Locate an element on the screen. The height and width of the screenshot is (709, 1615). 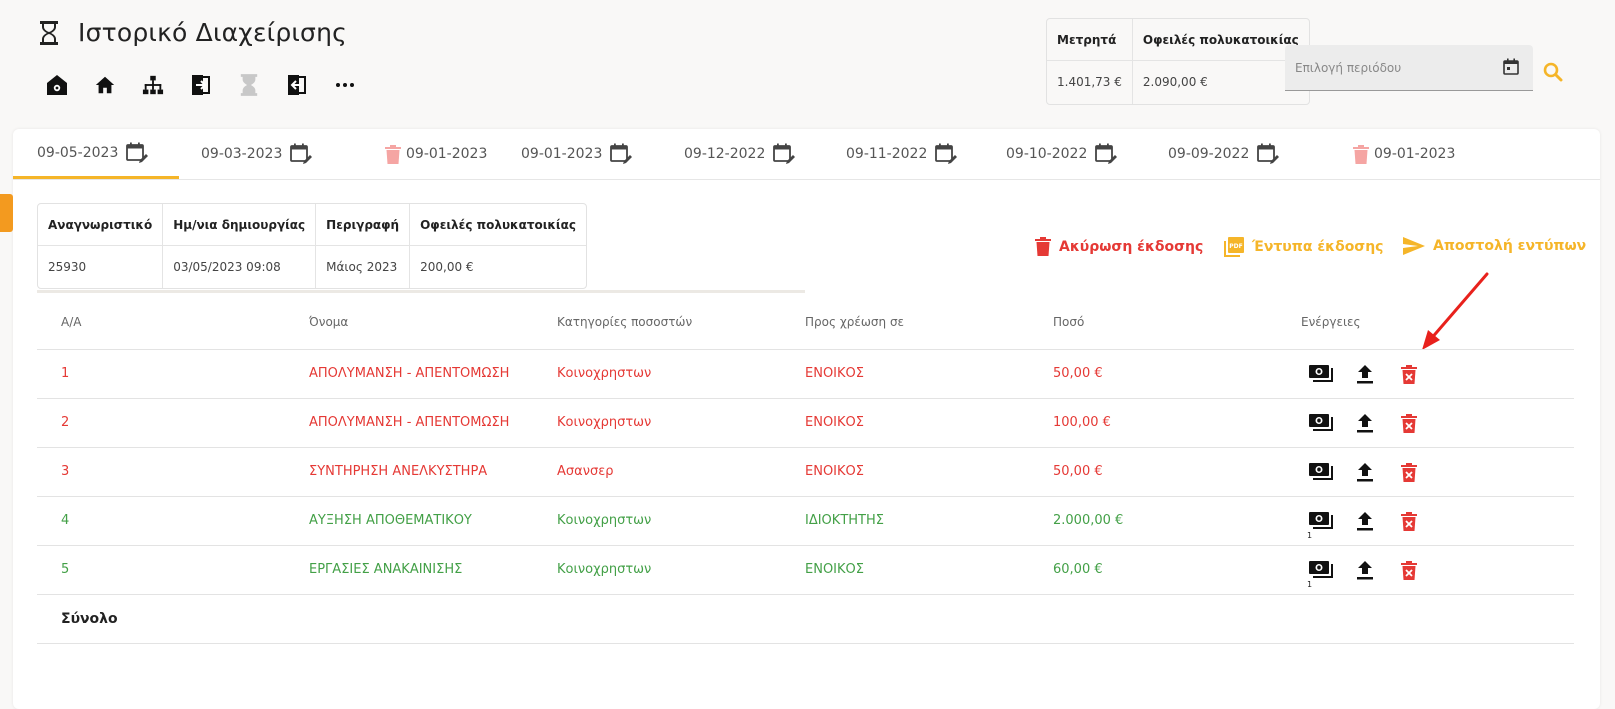
tab-issue-3-deleted: 09-01-2023 is located at coordinates (440, 154).